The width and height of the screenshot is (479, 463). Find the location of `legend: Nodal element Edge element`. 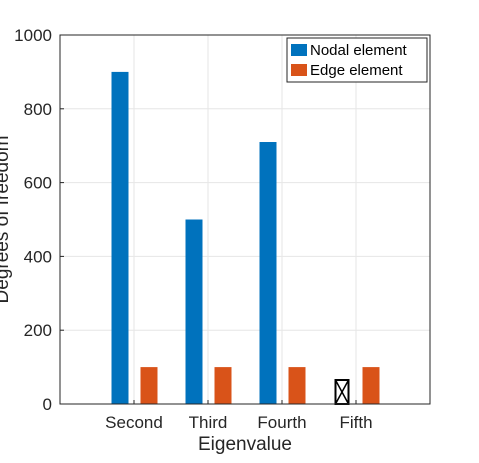

legend: Nodal element Edge element is located at coordinates (357, 60).